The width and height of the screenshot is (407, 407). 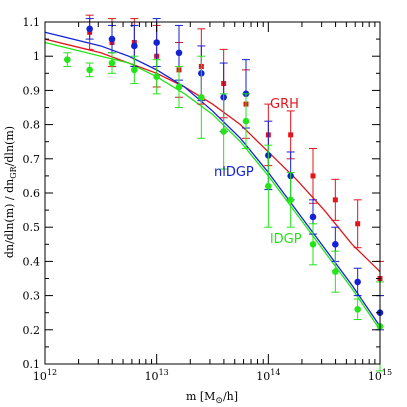 What do you see at coordinates (234, 172) in the screenshot?
I see `series-label-nldgp: nlDGP` at bounding box center [234, 172].